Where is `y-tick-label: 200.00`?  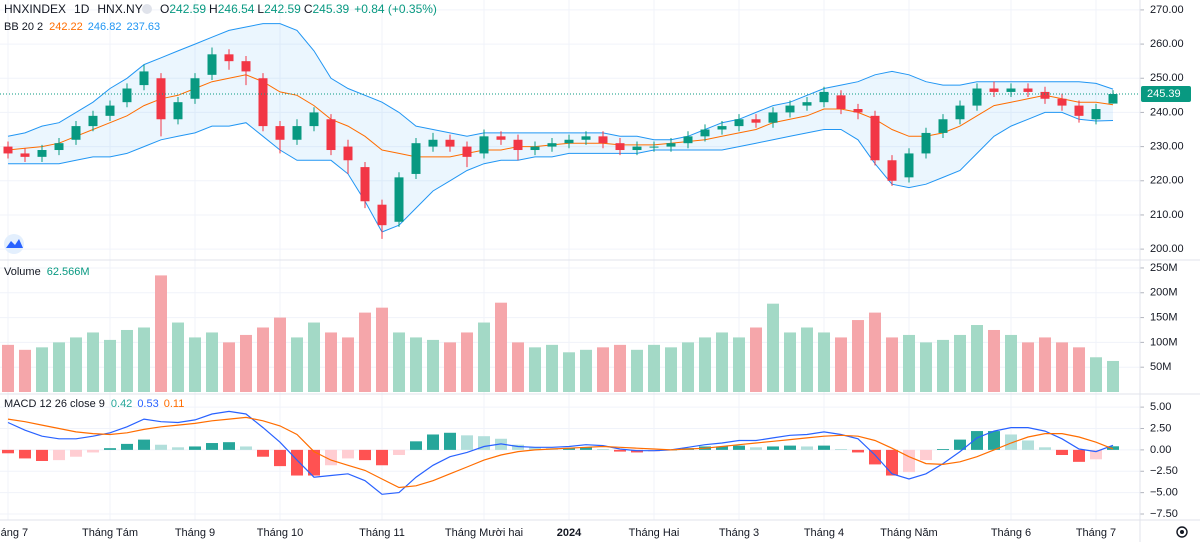 y-tick-label: 200.00 is located at coordinates (1167, 249).